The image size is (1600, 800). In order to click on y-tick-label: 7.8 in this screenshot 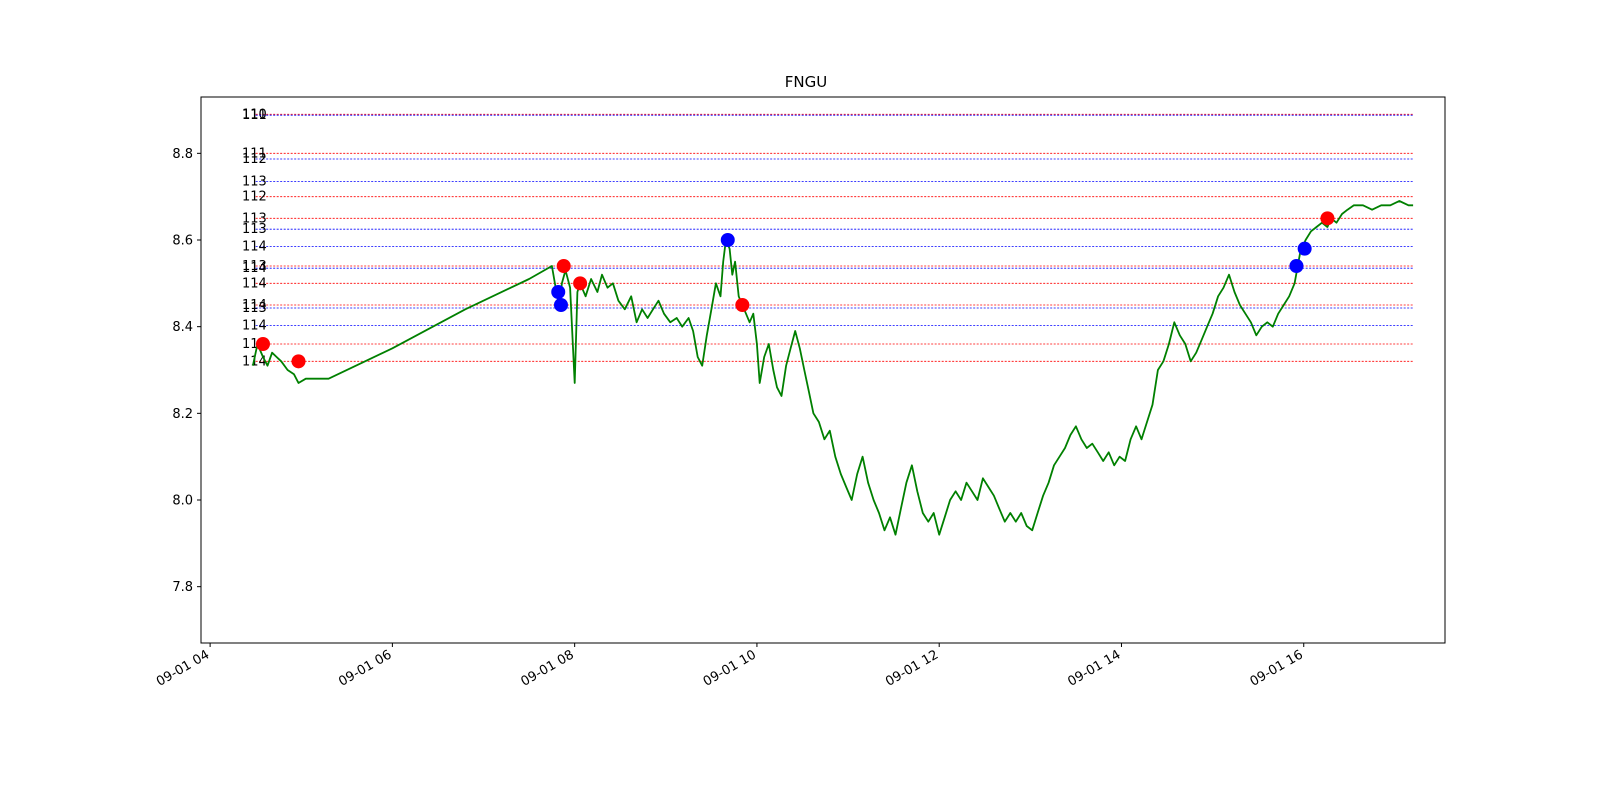, I will do `click(182, 587)`.